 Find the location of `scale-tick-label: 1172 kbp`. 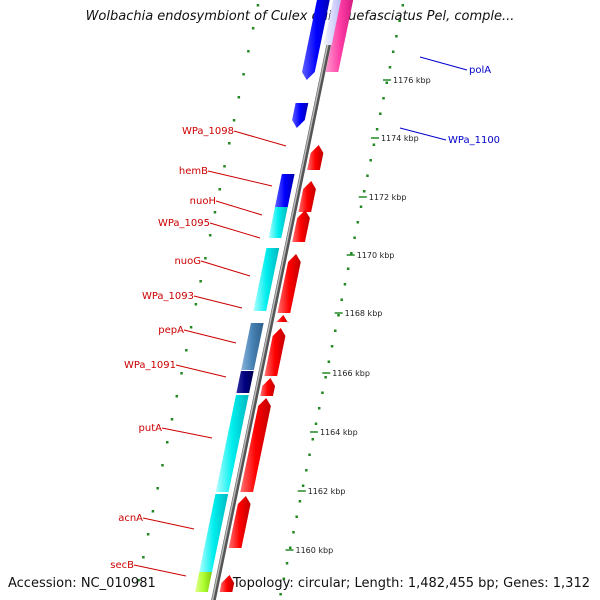

scale-tick-label: 1172 kbp is located at coordinates (388, 197).